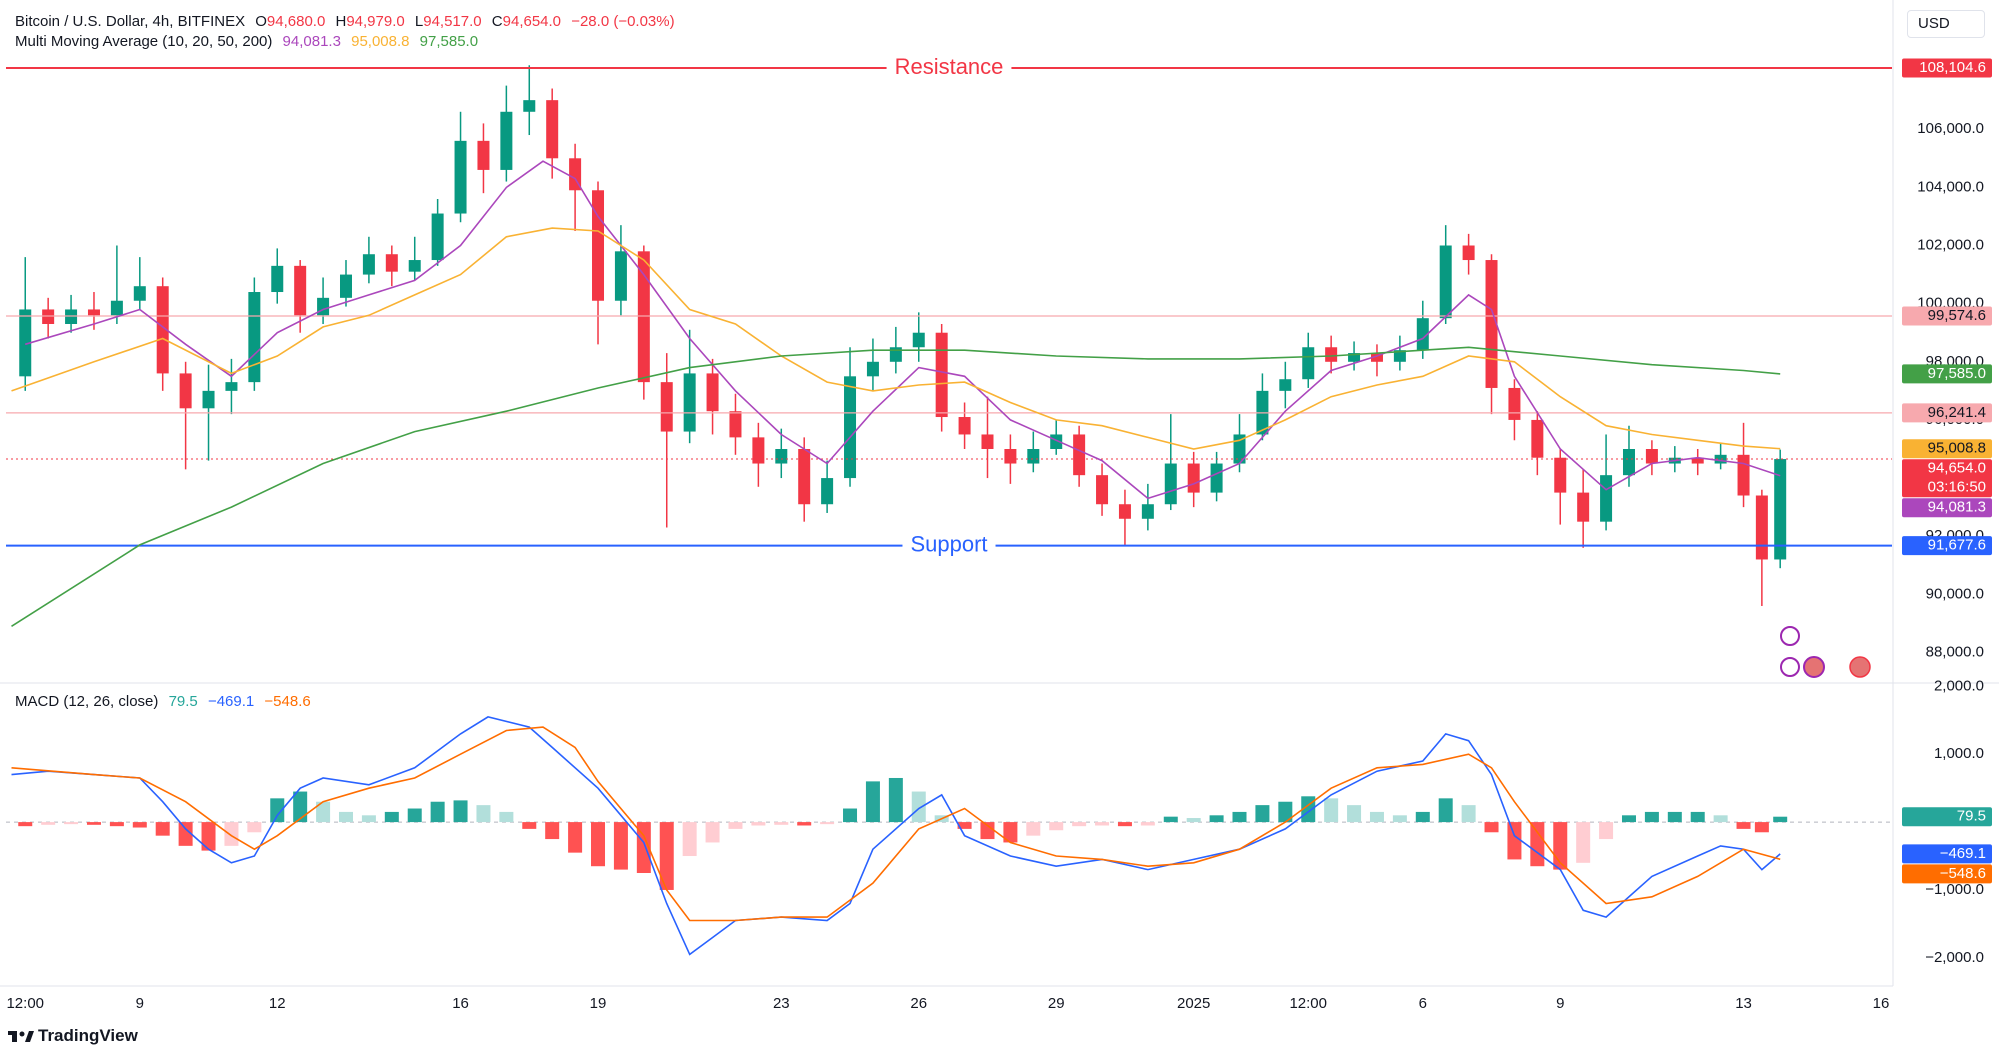 The width and height of the screenshot is (1999, 1054). Describe the element at coordinates (231, 701) in the screenshot. I see `macd-value: −469.1` at that location.